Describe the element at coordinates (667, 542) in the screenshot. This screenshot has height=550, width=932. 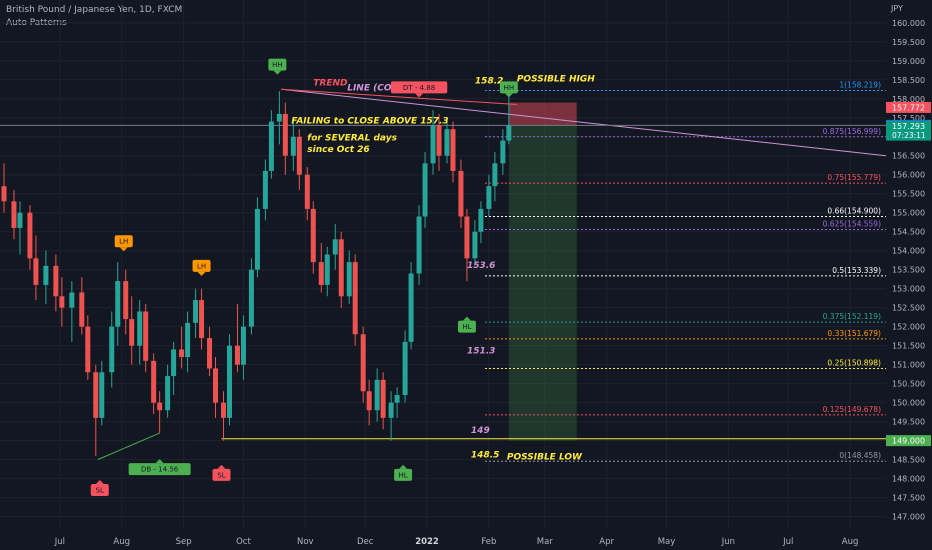
I see `time-tick-label: May` at that location.